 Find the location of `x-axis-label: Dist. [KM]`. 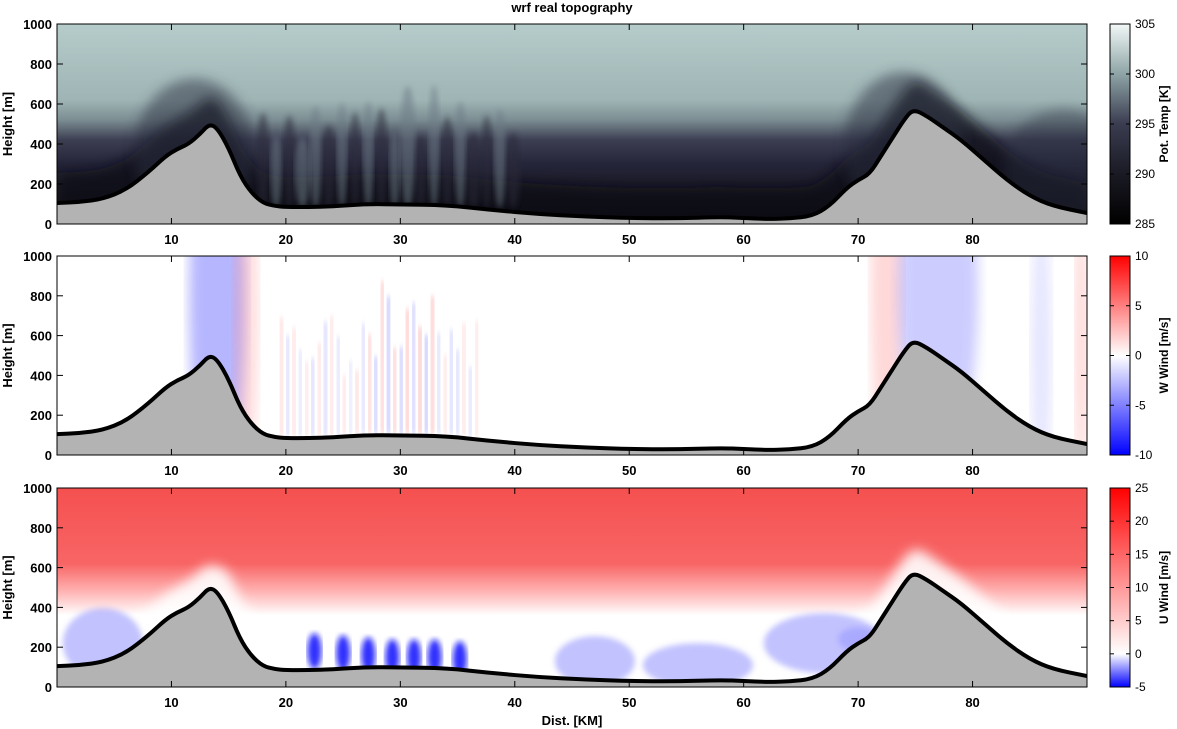

x-axis-label: Dist. [KM] is located at coordinates (572, 720).